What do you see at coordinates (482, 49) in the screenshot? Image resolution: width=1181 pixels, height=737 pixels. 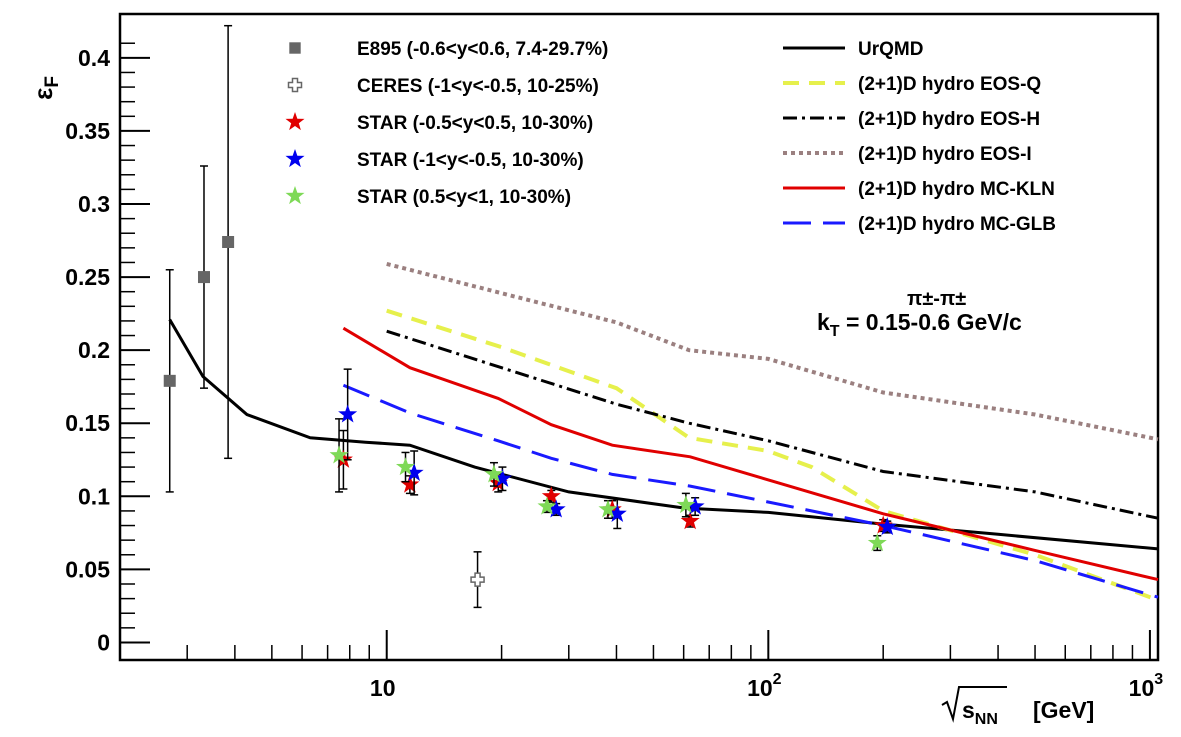 I see `legend-label: E895 (-0.6<y<0.6, 7.4-29.7%)` at bounding box center [482, 49].